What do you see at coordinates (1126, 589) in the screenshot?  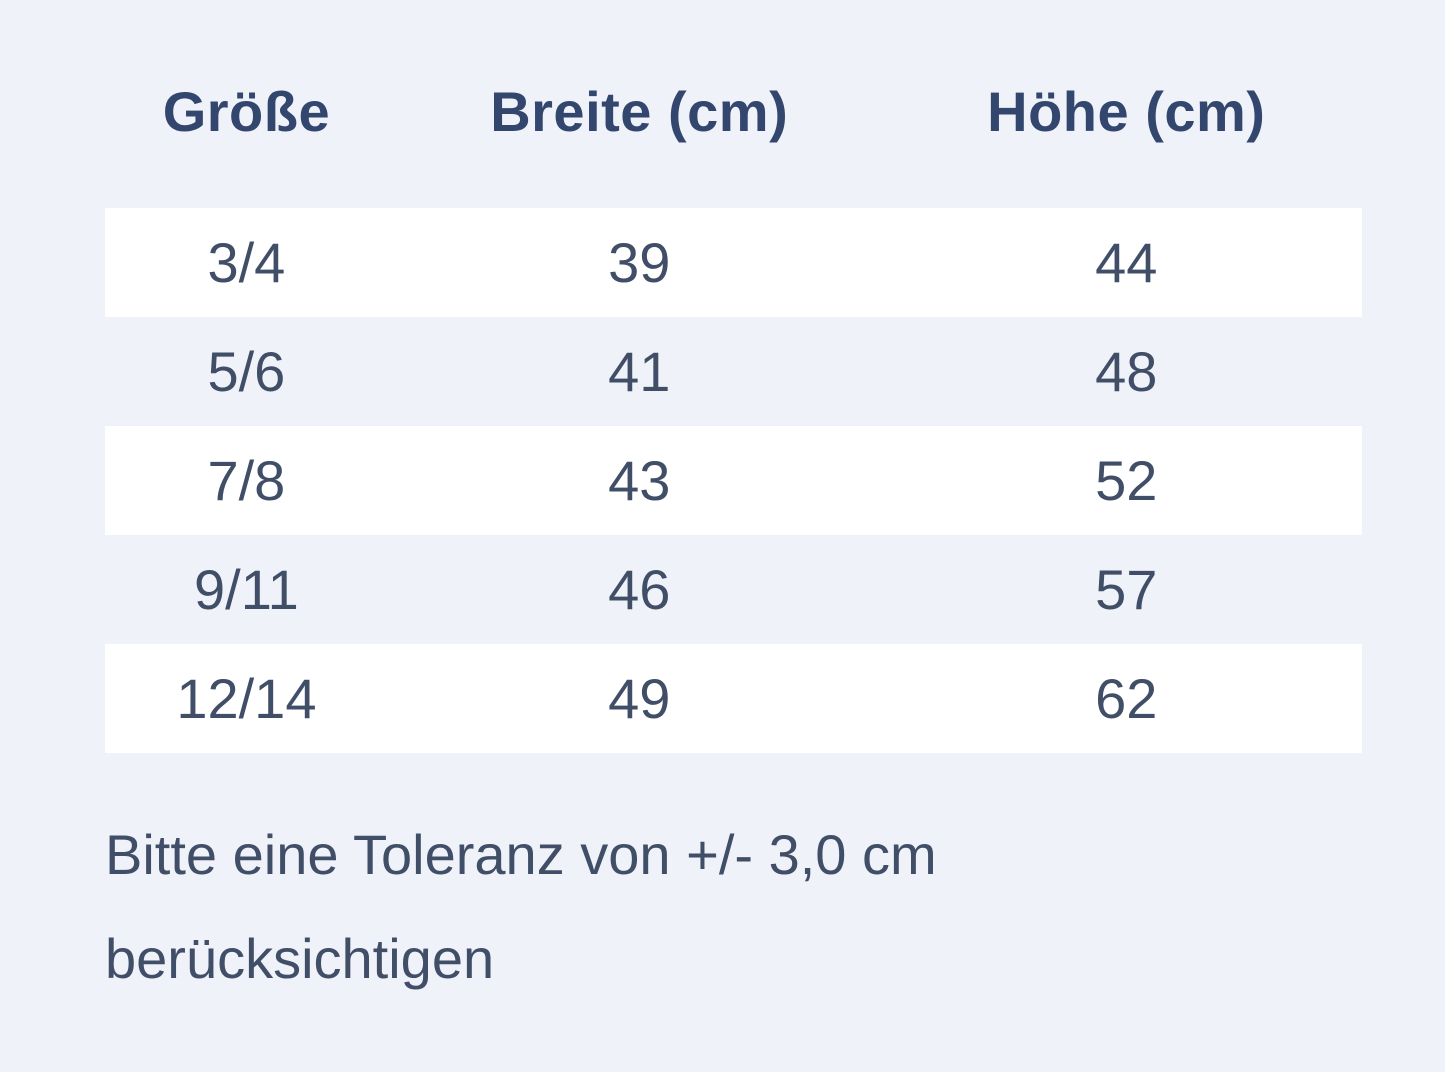 I see `table-cell: 57` at bounding box center [1126, 589].